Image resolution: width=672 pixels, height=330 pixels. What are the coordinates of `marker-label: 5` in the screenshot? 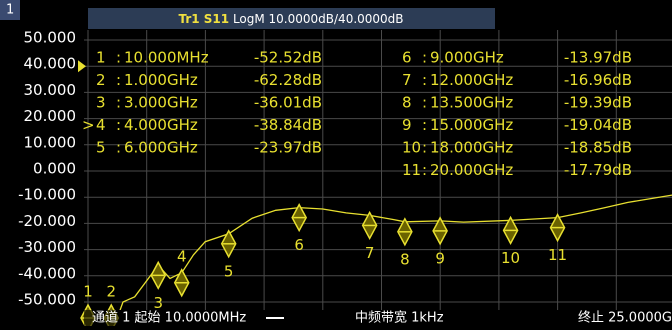 It's located at (229, 271).